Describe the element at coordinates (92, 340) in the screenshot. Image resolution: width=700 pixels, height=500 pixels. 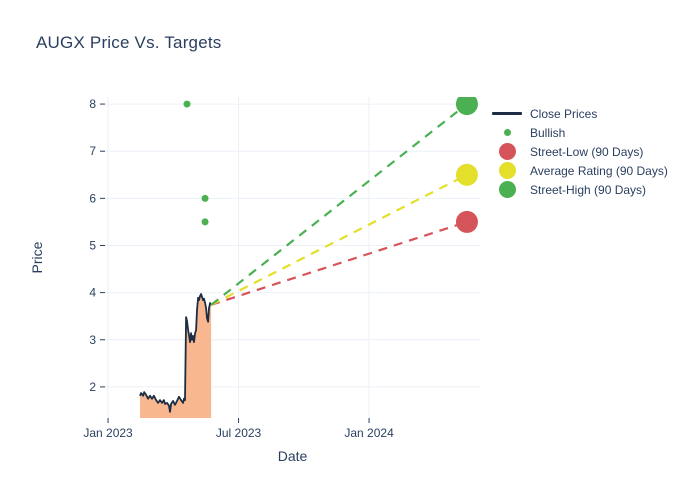
I see `y-tick-label: 3` at that location.